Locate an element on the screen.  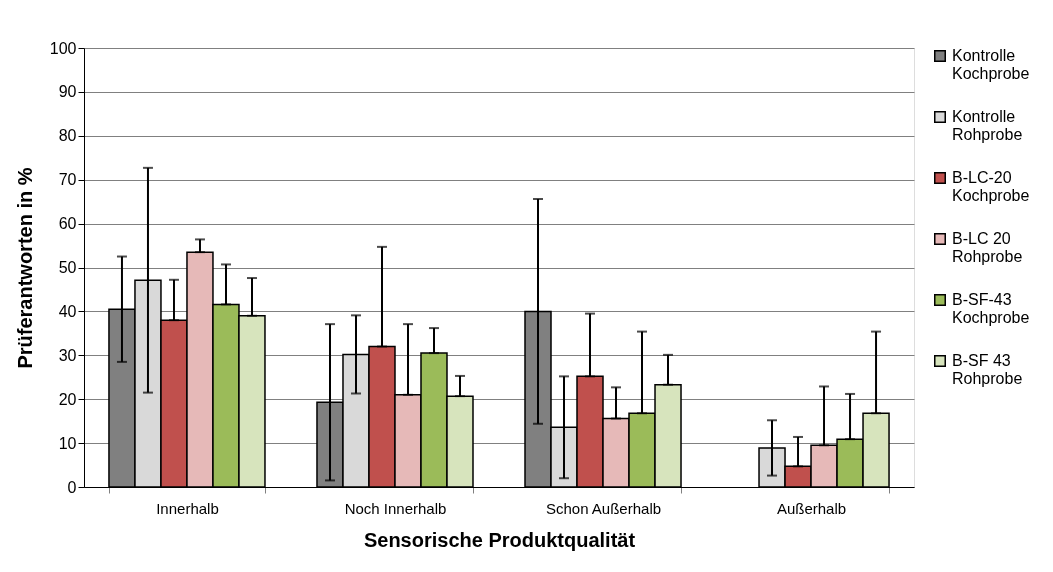
legend-label: B-LC-20 Kochprobe is located at coordinates (991, 186).